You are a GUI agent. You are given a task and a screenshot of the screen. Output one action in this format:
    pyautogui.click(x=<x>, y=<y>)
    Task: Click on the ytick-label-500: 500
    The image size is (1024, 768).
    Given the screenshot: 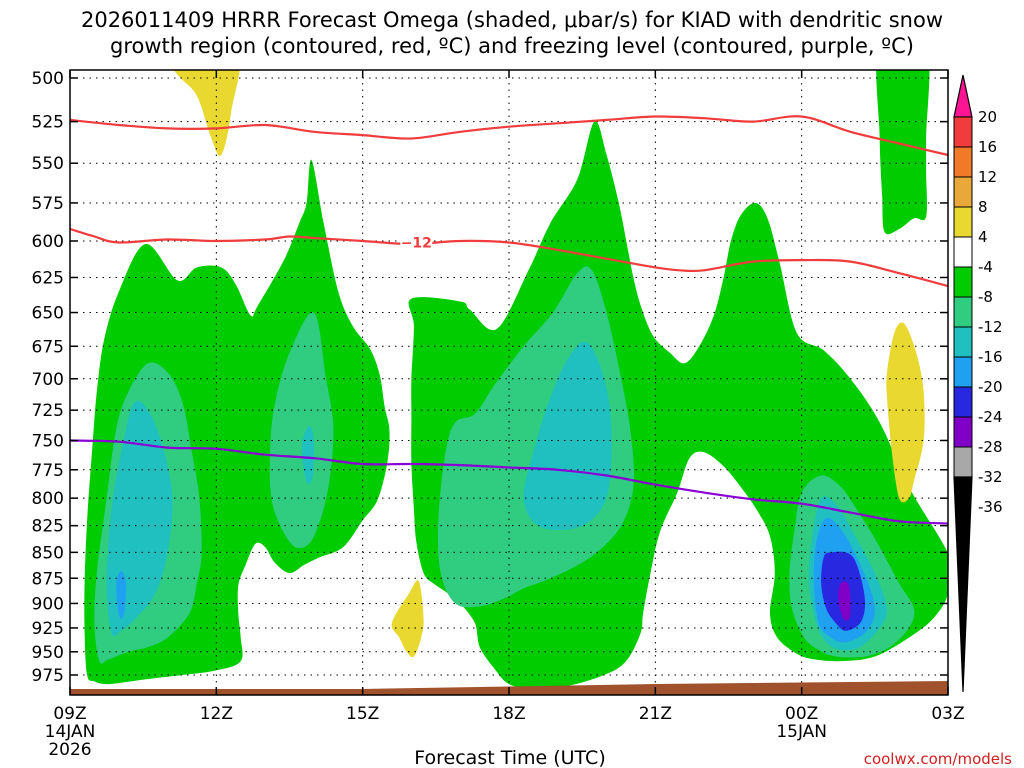 What is the action you would take?
    pyautogui.click(x=48, y=79)
    